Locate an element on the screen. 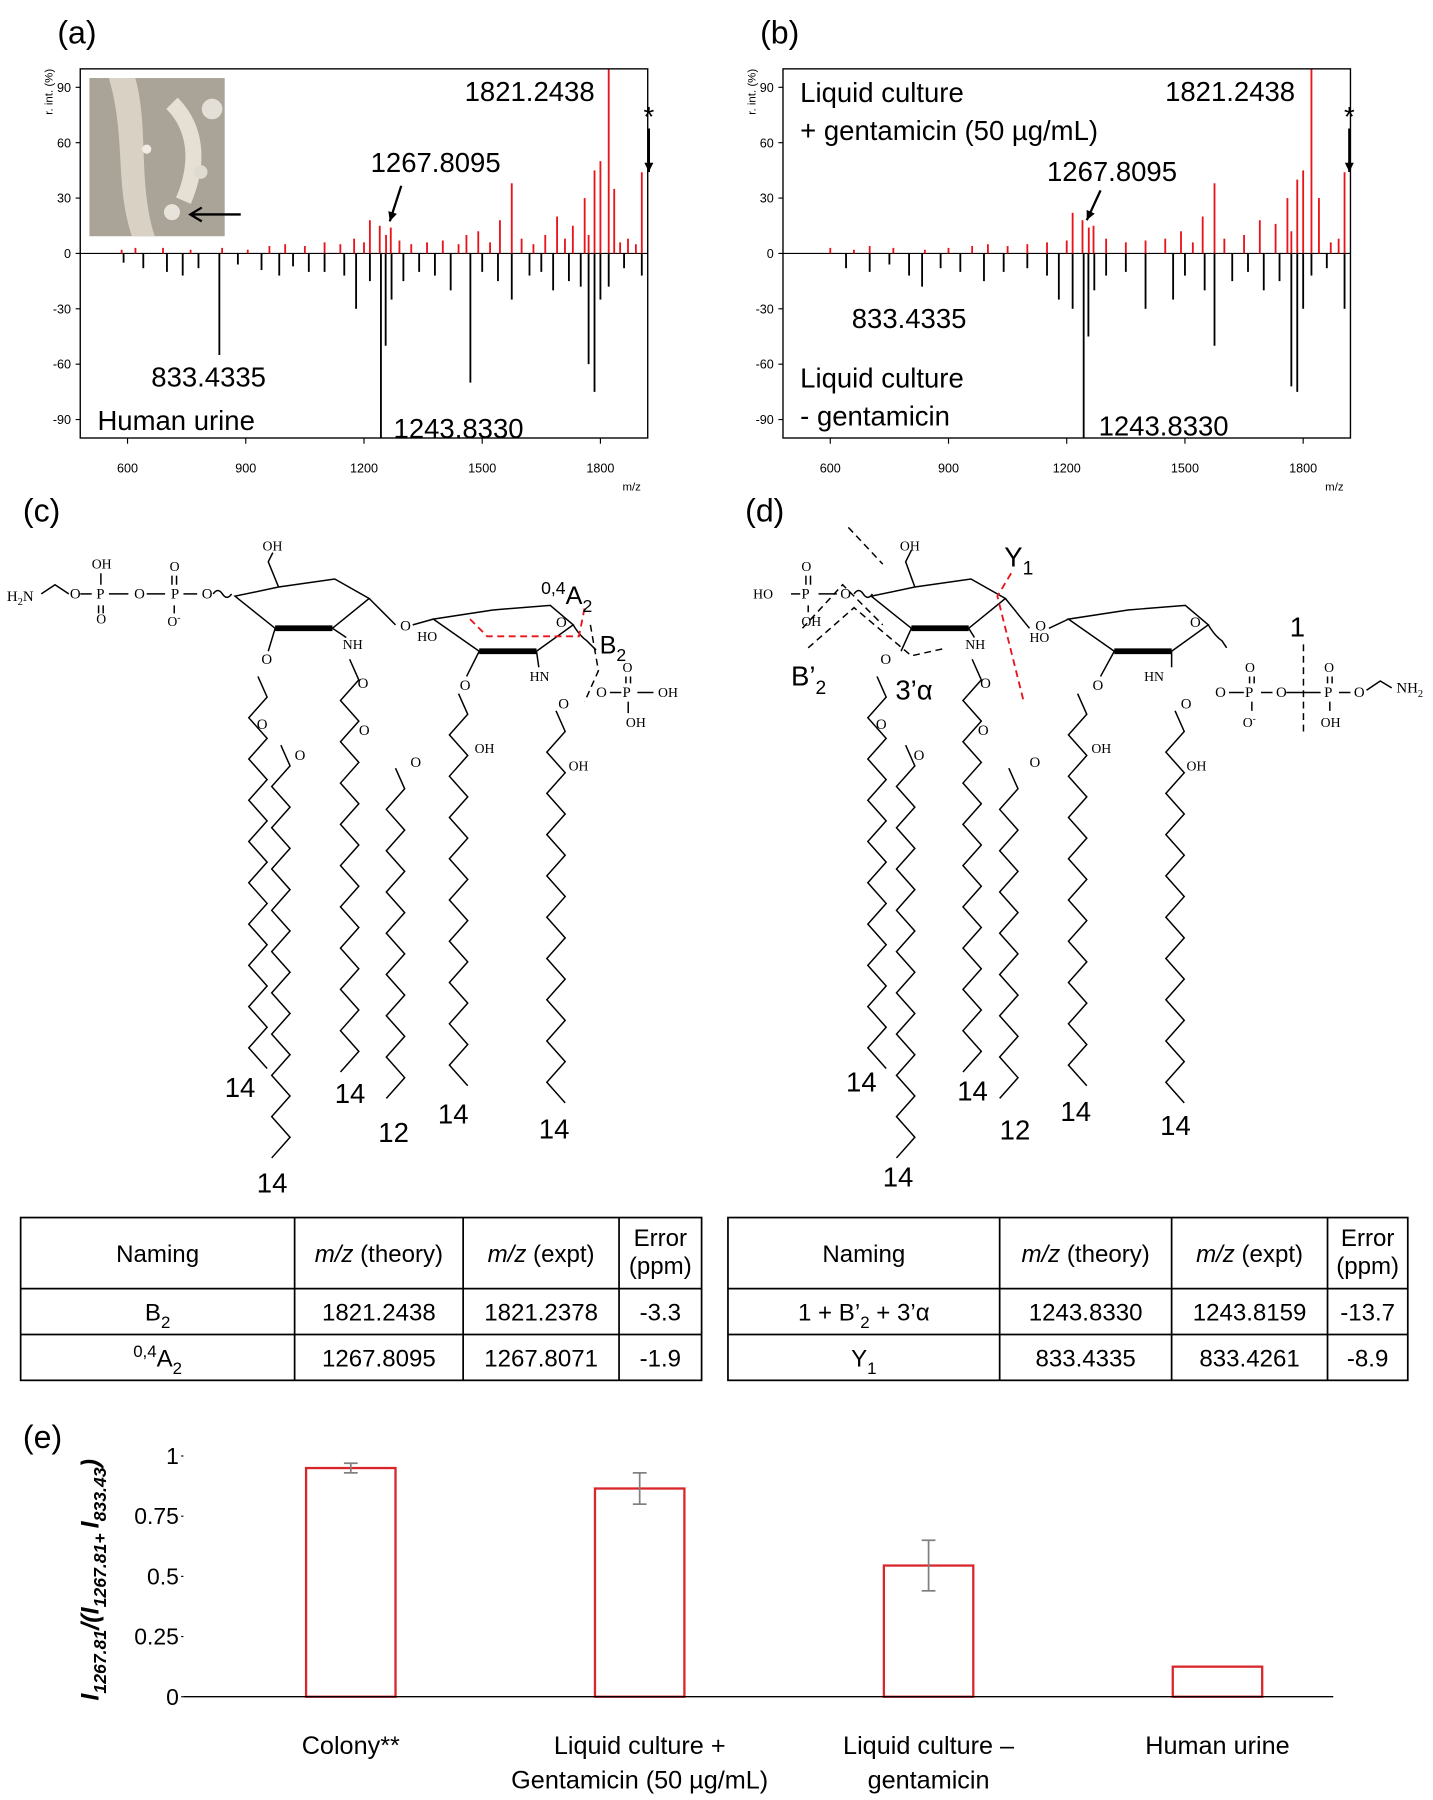 This screenshot has height=1800, width=1433. table-header-cell: Naming is located at coordinates (863, 1254).